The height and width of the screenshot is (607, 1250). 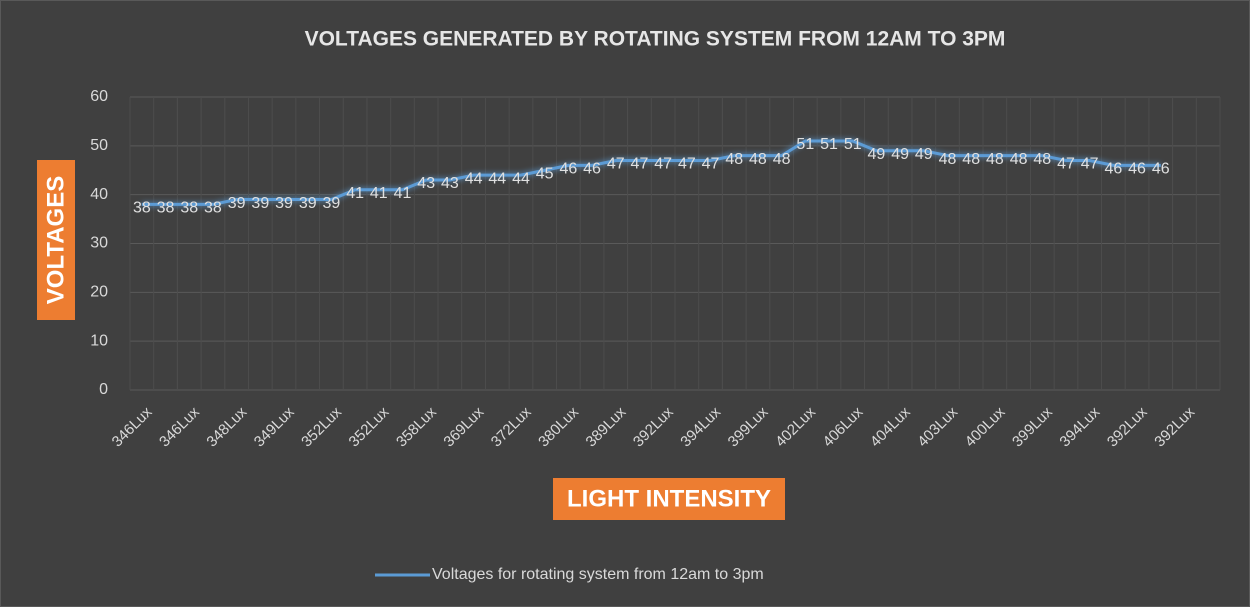 I want to click on x-axis-label: LIGHT INTENSITY, so click(x=669, y=498).